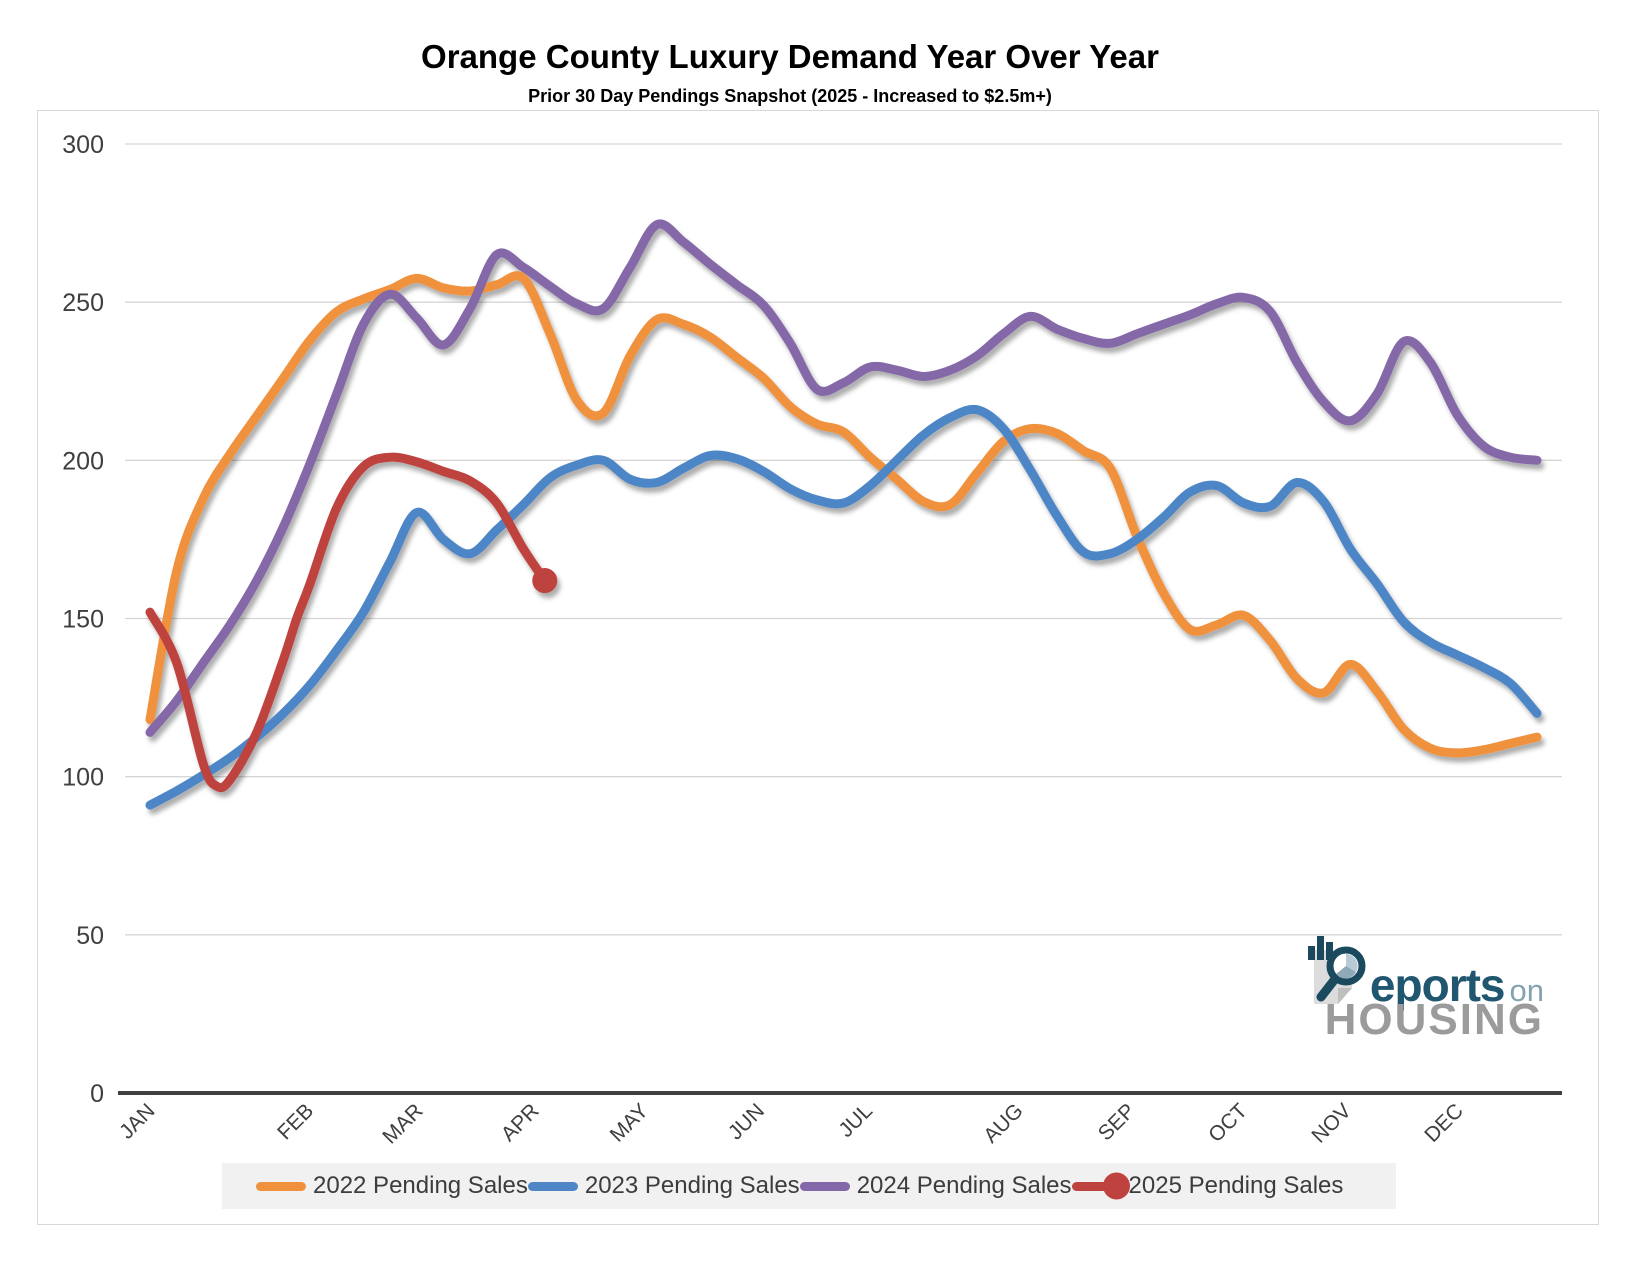  What do you see at coordinates (83, 303) in the screenshot?
I see `y-axis-label: 250` at bounding box center [83, 303].